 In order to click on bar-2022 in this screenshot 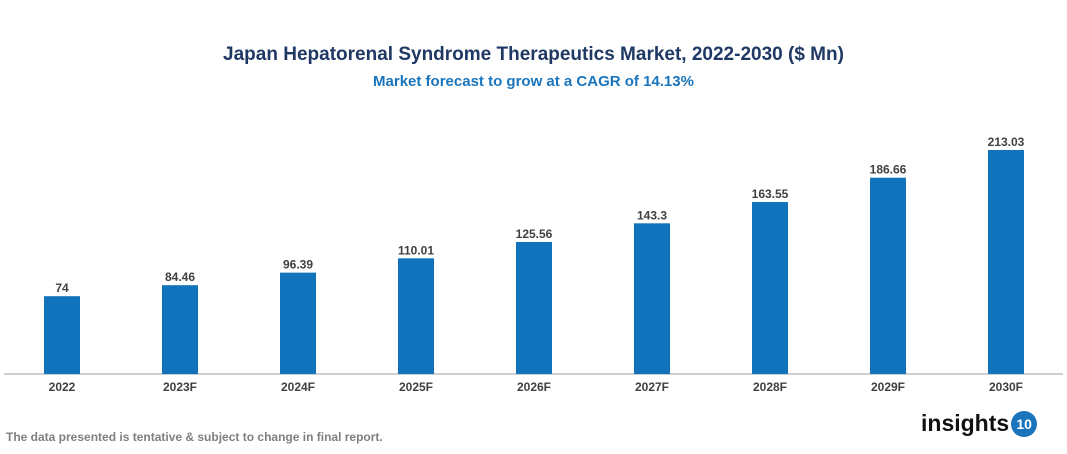, I will do `click(62, 335)`.